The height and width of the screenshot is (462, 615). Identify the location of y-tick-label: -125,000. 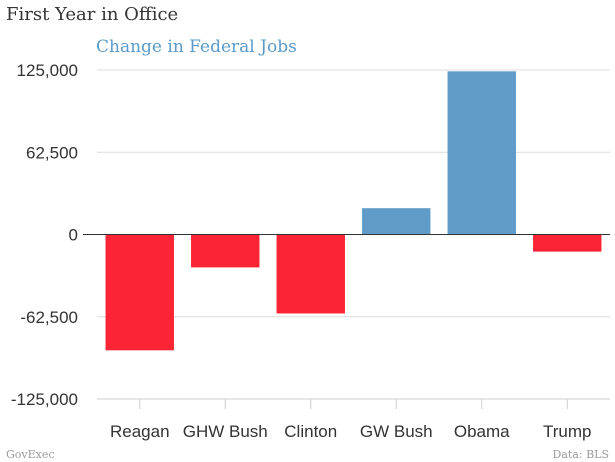
(44, 399).